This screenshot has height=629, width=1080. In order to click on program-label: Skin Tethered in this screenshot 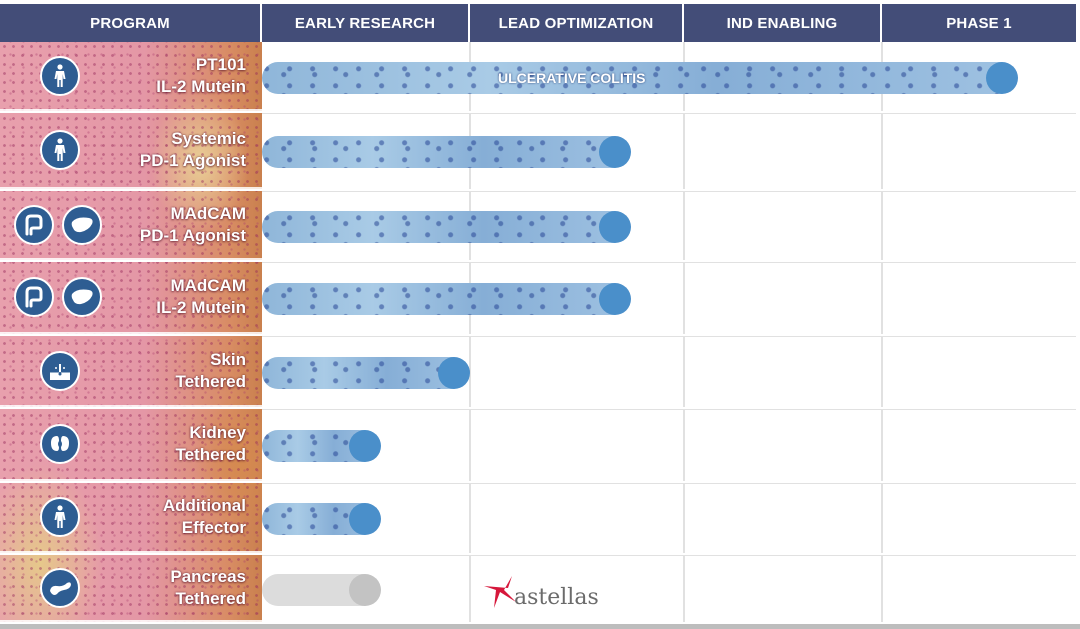, I will do `click(210, 371)`.